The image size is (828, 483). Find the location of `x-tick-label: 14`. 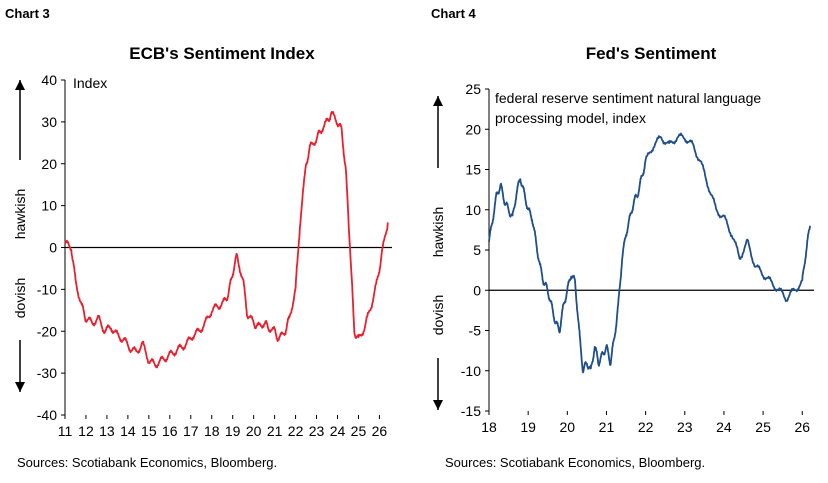

x-tick-label: 14 is located at coordinates (128, 431).